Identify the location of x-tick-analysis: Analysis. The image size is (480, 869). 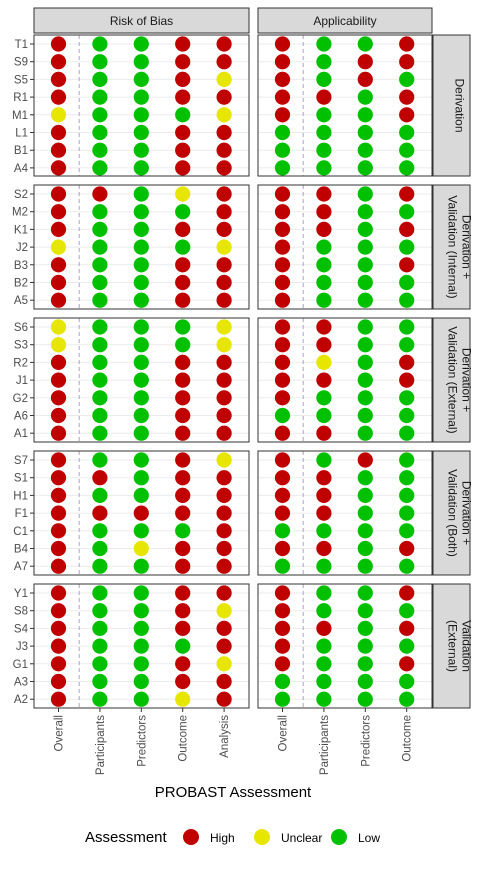
(225, 736).